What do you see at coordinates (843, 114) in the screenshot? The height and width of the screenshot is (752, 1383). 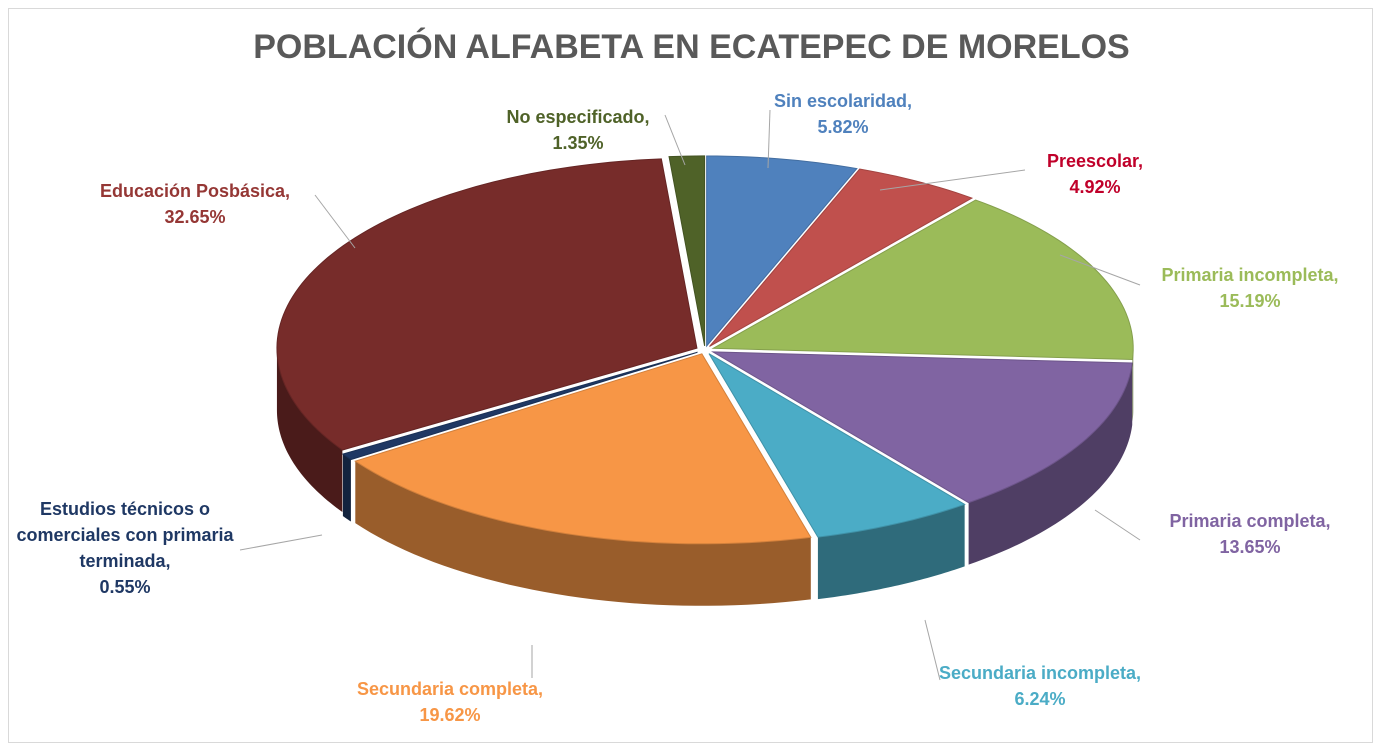 I see `data-label: Sin escolaridad, 5.82%` at bounding box center [843, 114].